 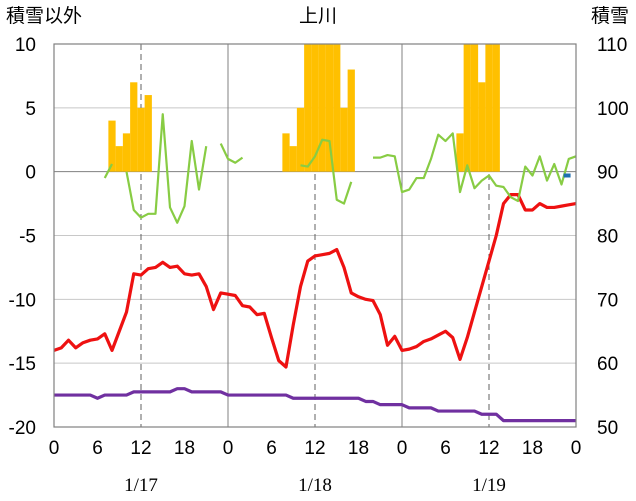 I want to click on small-marker, so click(x=567, y=175).